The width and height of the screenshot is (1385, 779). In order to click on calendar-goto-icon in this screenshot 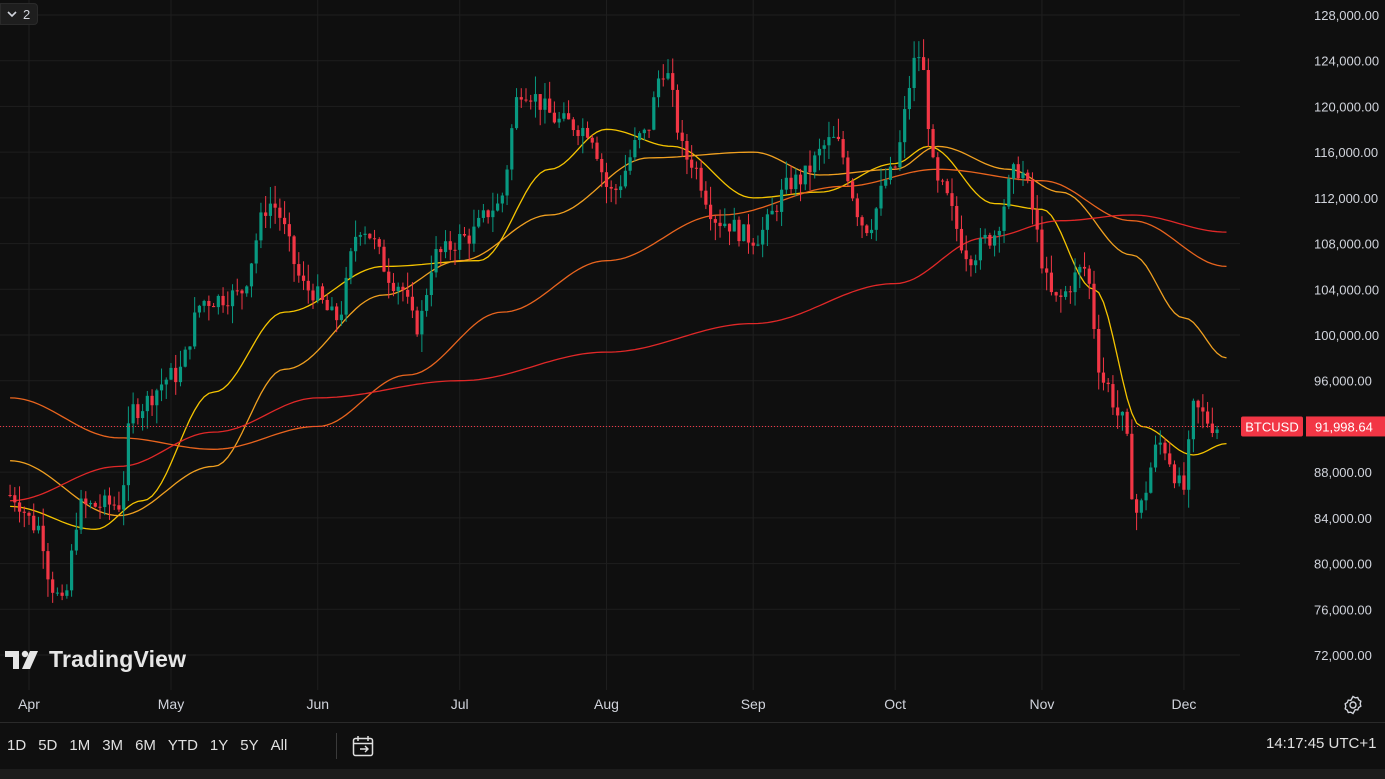, I will do `click(363, 746)`.